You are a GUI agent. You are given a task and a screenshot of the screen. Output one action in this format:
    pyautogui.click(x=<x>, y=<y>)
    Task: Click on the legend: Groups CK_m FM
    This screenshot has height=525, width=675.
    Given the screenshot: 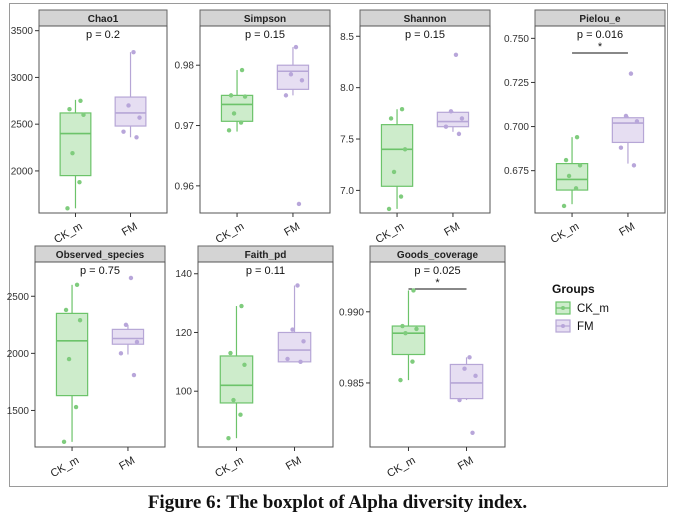 What is the action you would take?
    pyautogui.click(x=580, y=307)
    